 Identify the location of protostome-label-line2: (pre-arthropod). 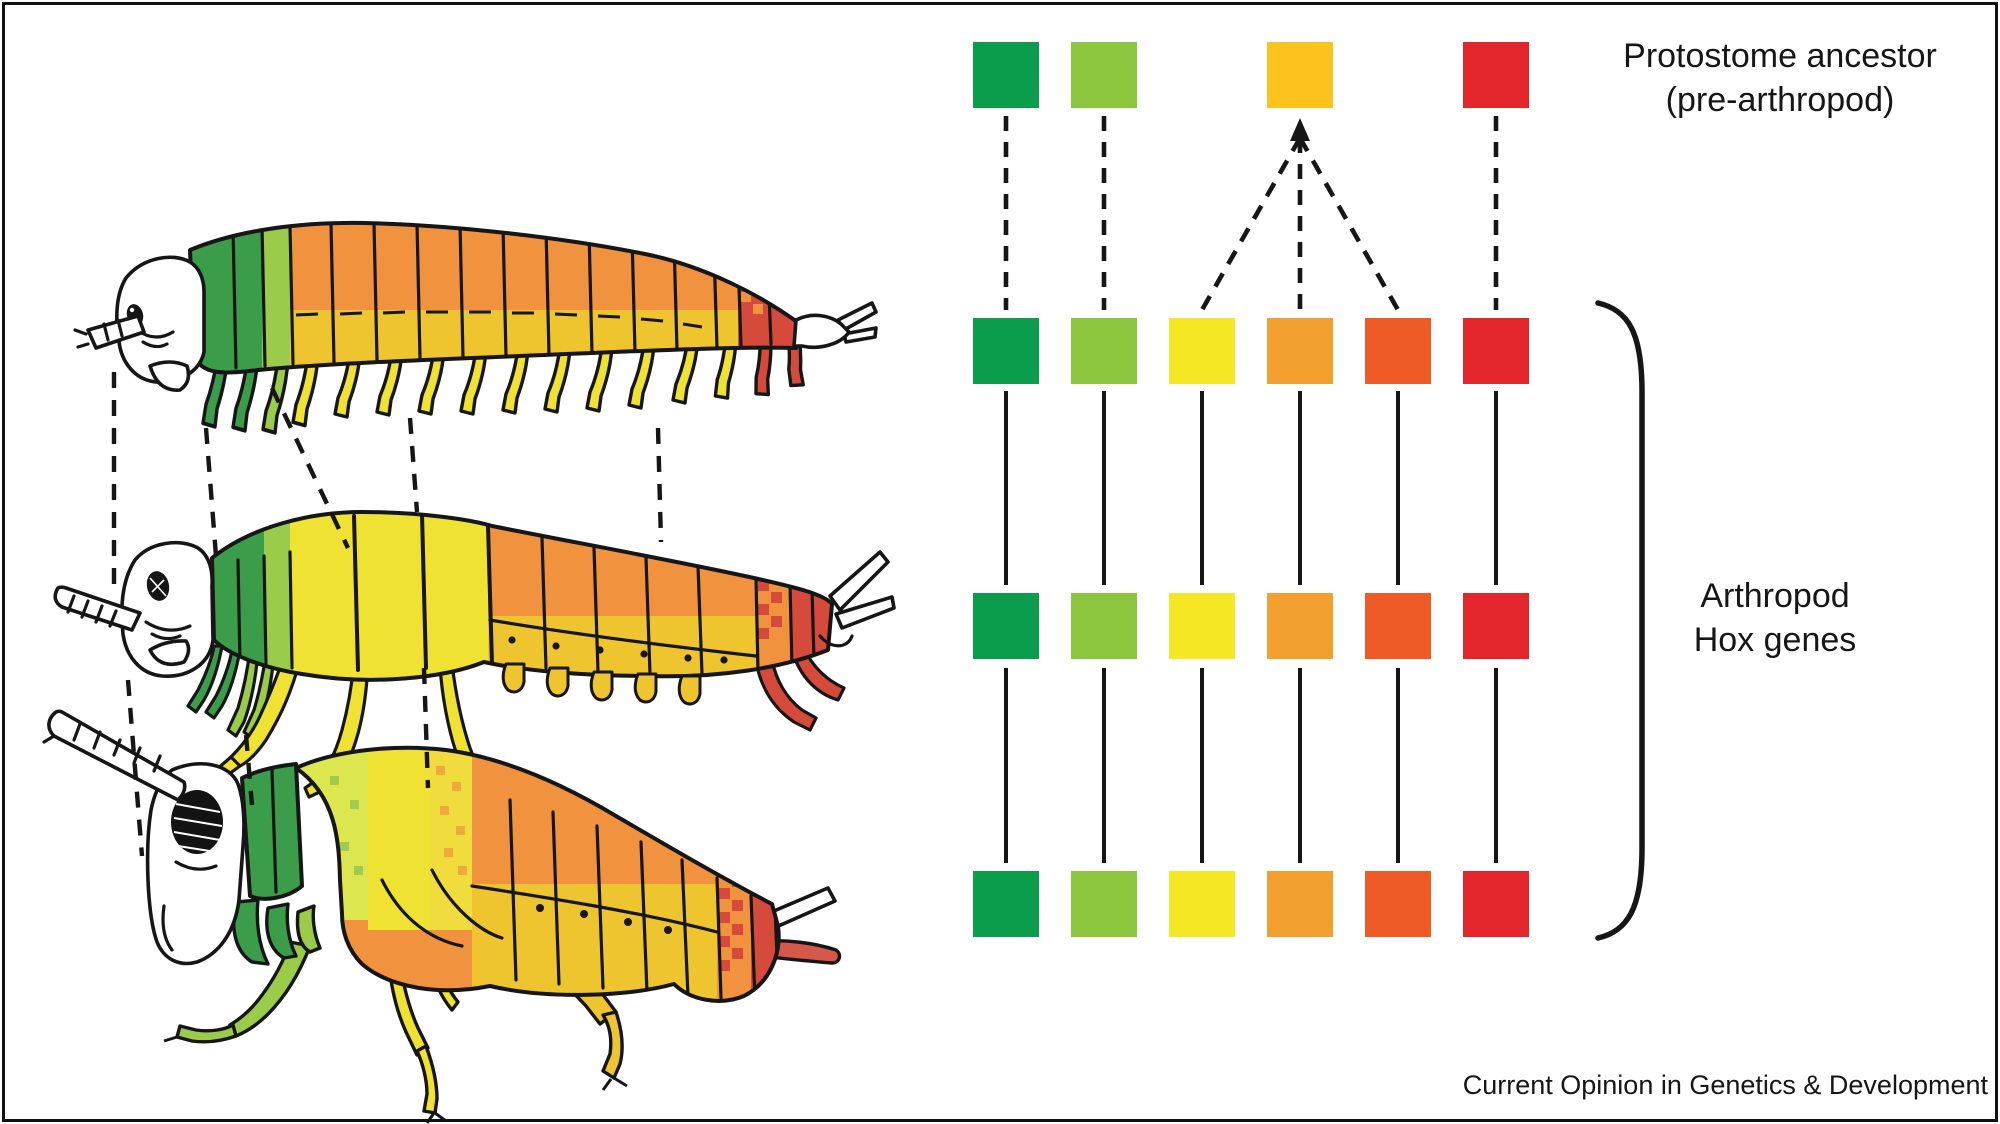
(1780, 100).